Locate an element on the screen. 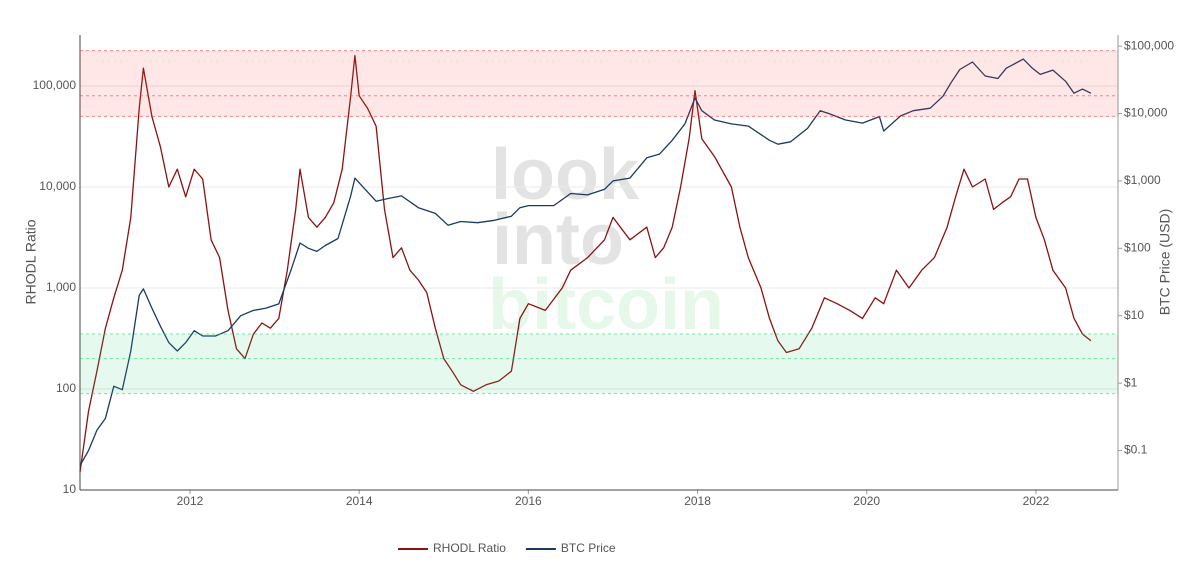 The image size is (1200, 575). y2-tick-label: $0.1 is located at coordinates (1136, 450).